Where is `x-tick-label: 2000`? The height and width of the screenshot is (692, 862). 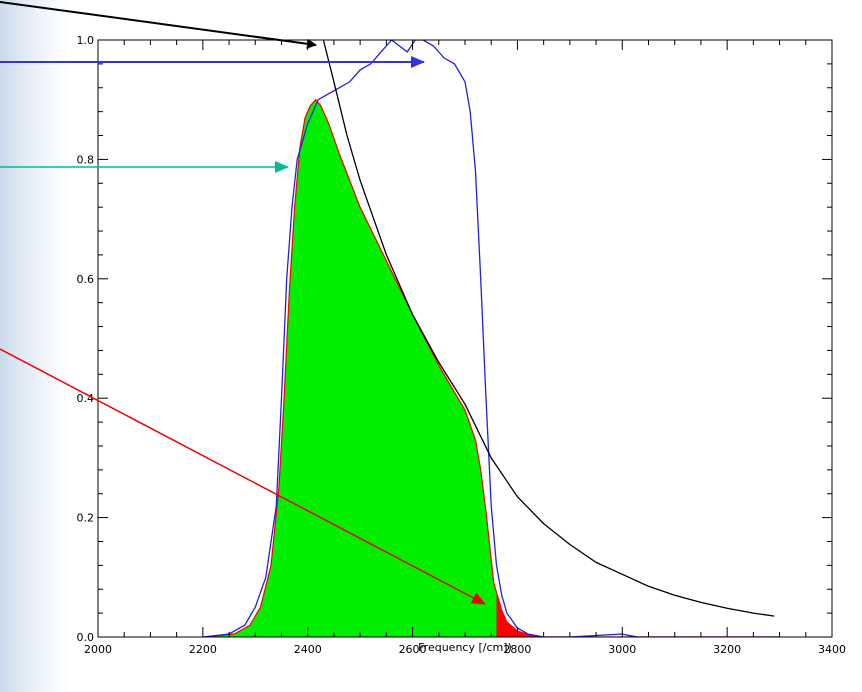 x-tick-label: 2000 is located at coordinates (98, 649).